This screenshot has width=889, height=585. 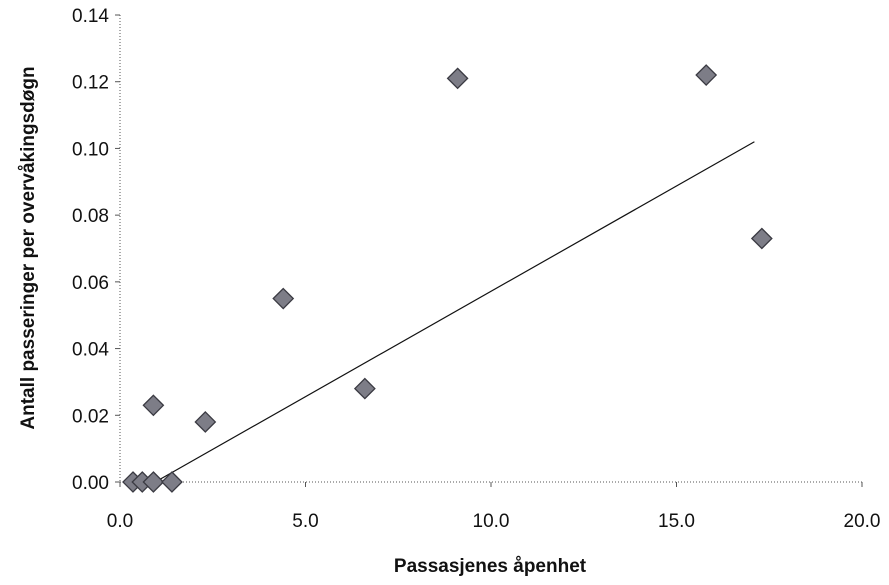 I want to click on y-tick-label: 0.04, so click(x=90, y=350).